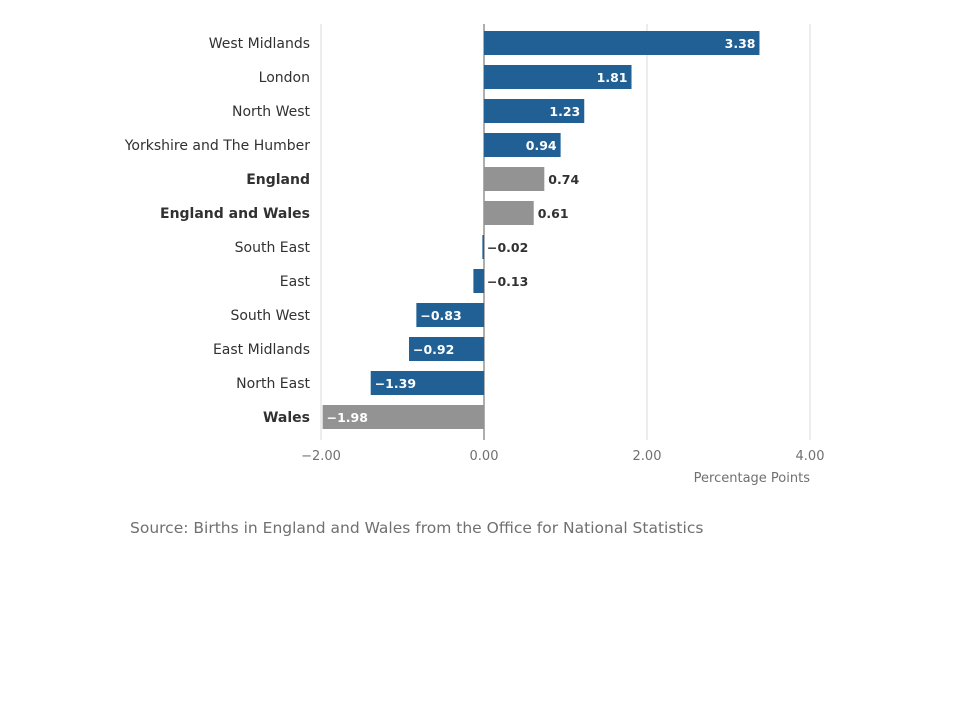 Image resolution: width=960 pixels, height=720 pixels. What do you see at coordinates (347, 417) in the screenshot?
I see `data-label: −1.98` at bounding box center [347, 417].